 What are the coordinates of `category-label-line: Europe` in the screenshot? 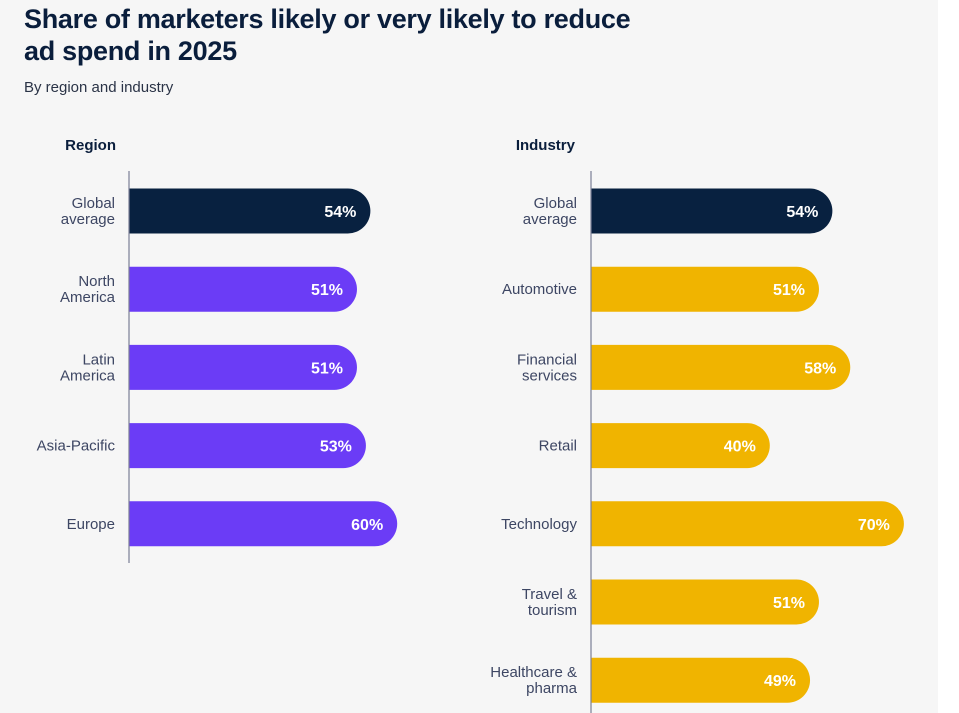 It's located at (91, 524).